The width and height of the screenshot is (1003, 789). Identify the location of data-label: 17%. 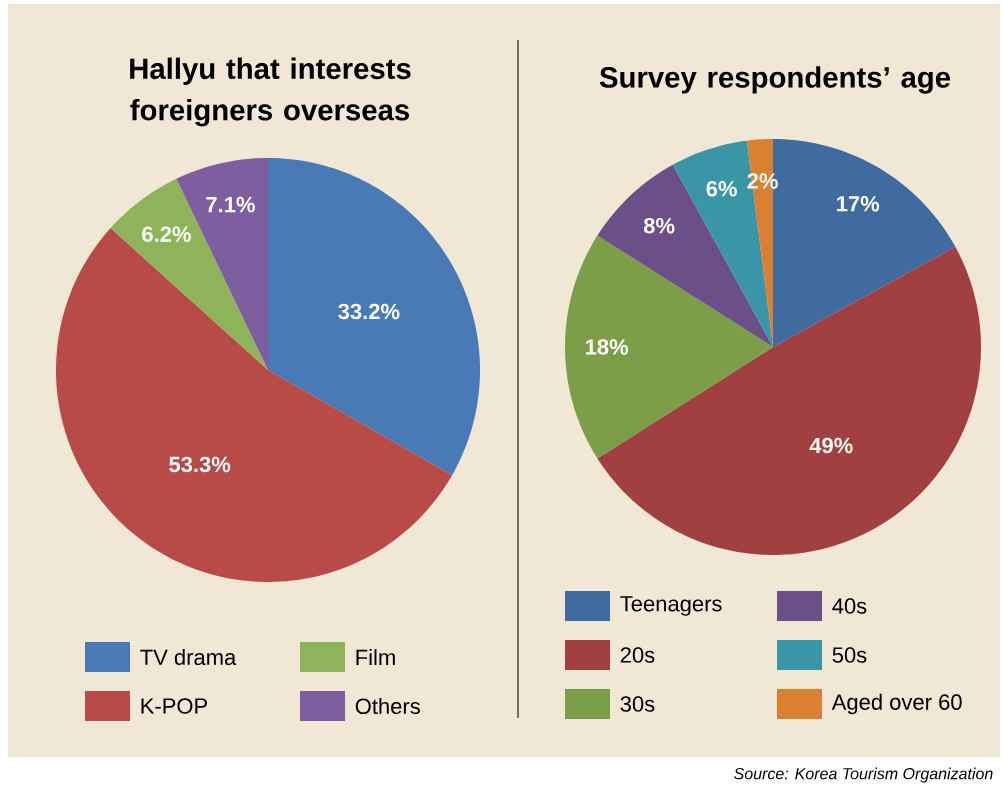
(858, 204).